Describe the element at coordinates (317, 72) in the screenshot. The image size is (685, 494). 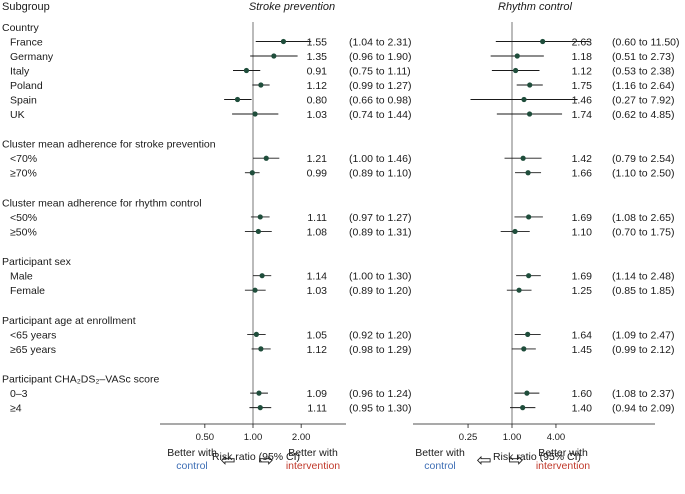
I see `rr-value: 0.91` at that location.